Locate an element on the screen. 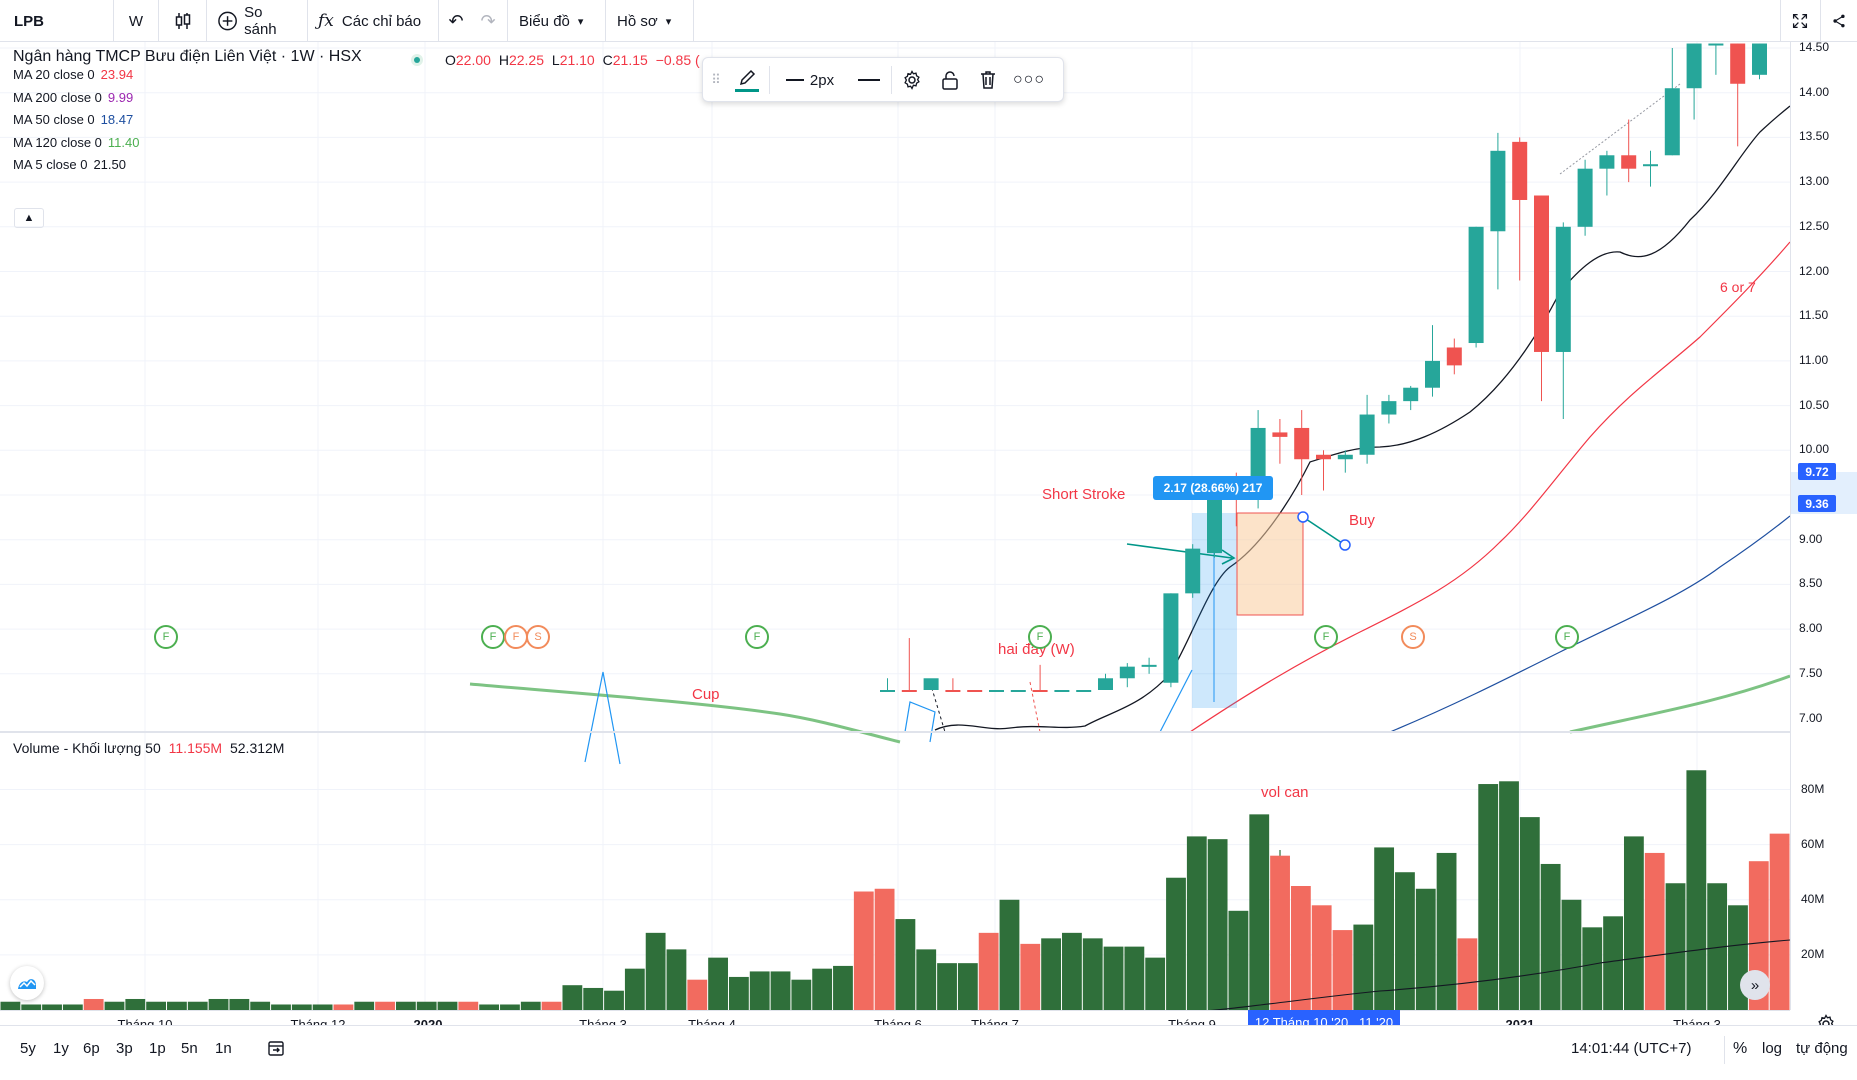 The height and width of the screenshot is (1080, 1857). settings-button is located at coordinates (912, 80).